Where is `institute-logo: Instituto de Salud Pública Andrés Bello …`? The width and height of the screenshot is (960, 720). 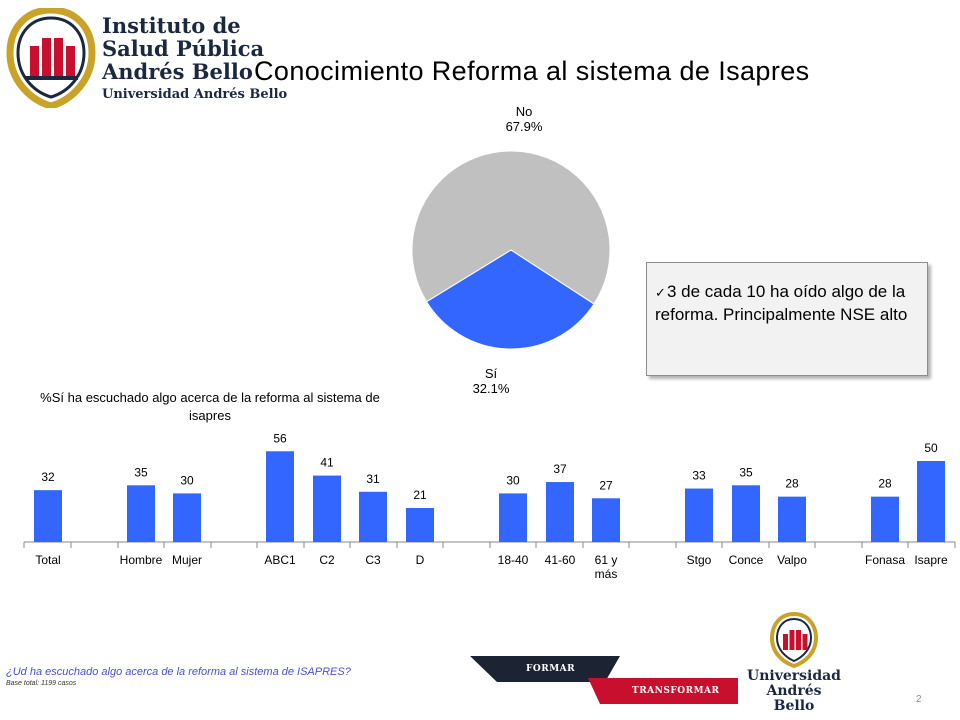 institute-logo: Instituto de Salud Pública Andrés Bello … is located at coordinates (146, 59).